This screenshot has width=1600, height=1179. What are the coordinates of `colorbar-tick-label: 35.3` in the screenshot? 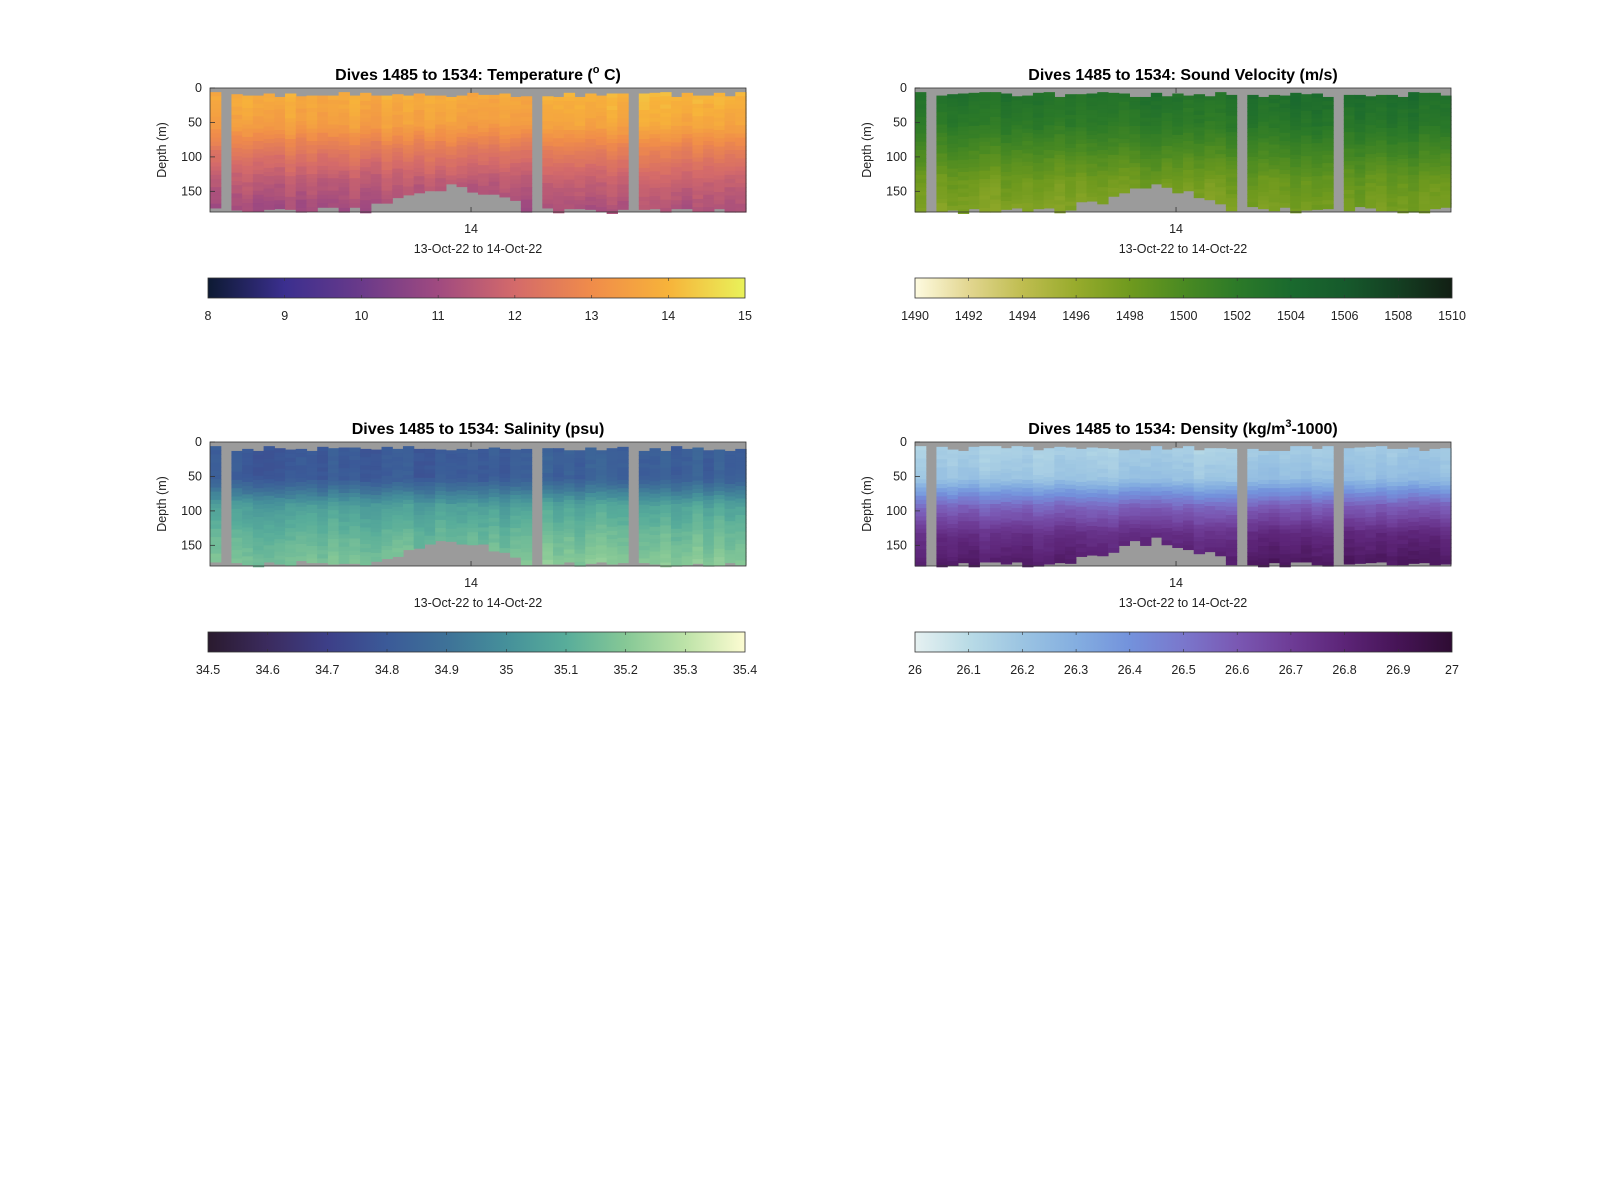 It's located at (685, 670).